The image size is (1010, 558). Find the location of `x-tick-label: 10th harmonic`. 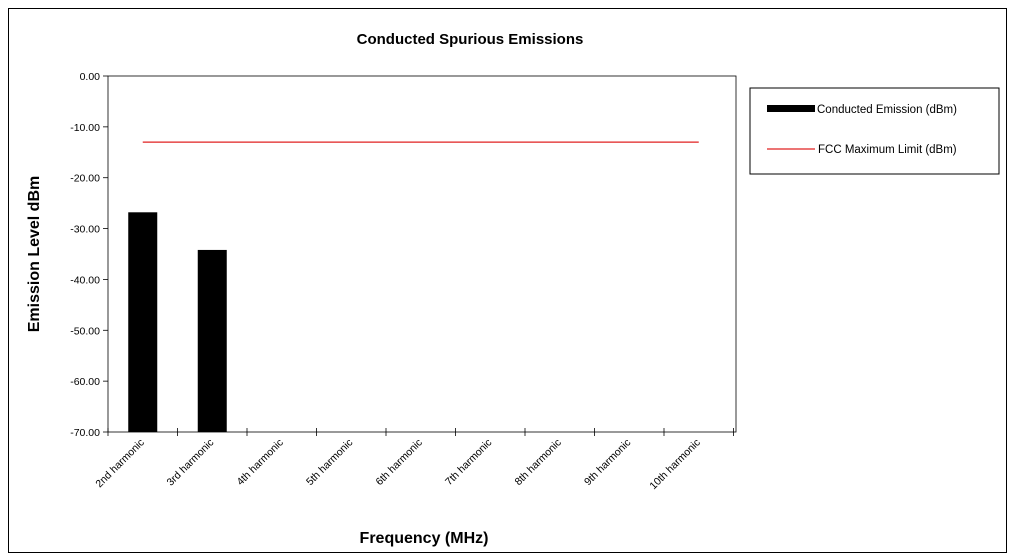

x-tick-label: 10th harmonic is located at coordinates (675, 465).